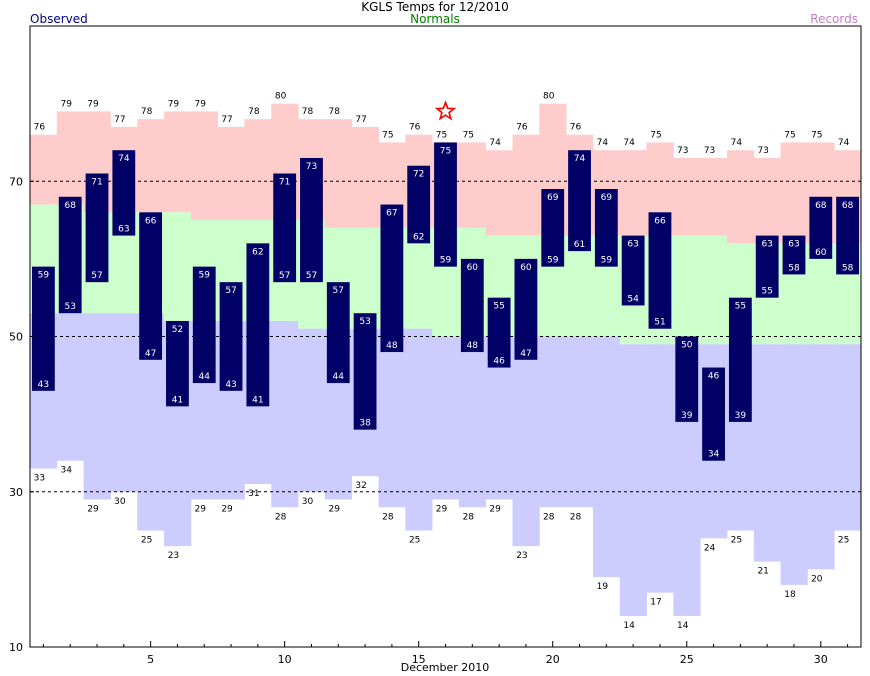  I want to click on observed-low-label: 60, so click(821, 253).